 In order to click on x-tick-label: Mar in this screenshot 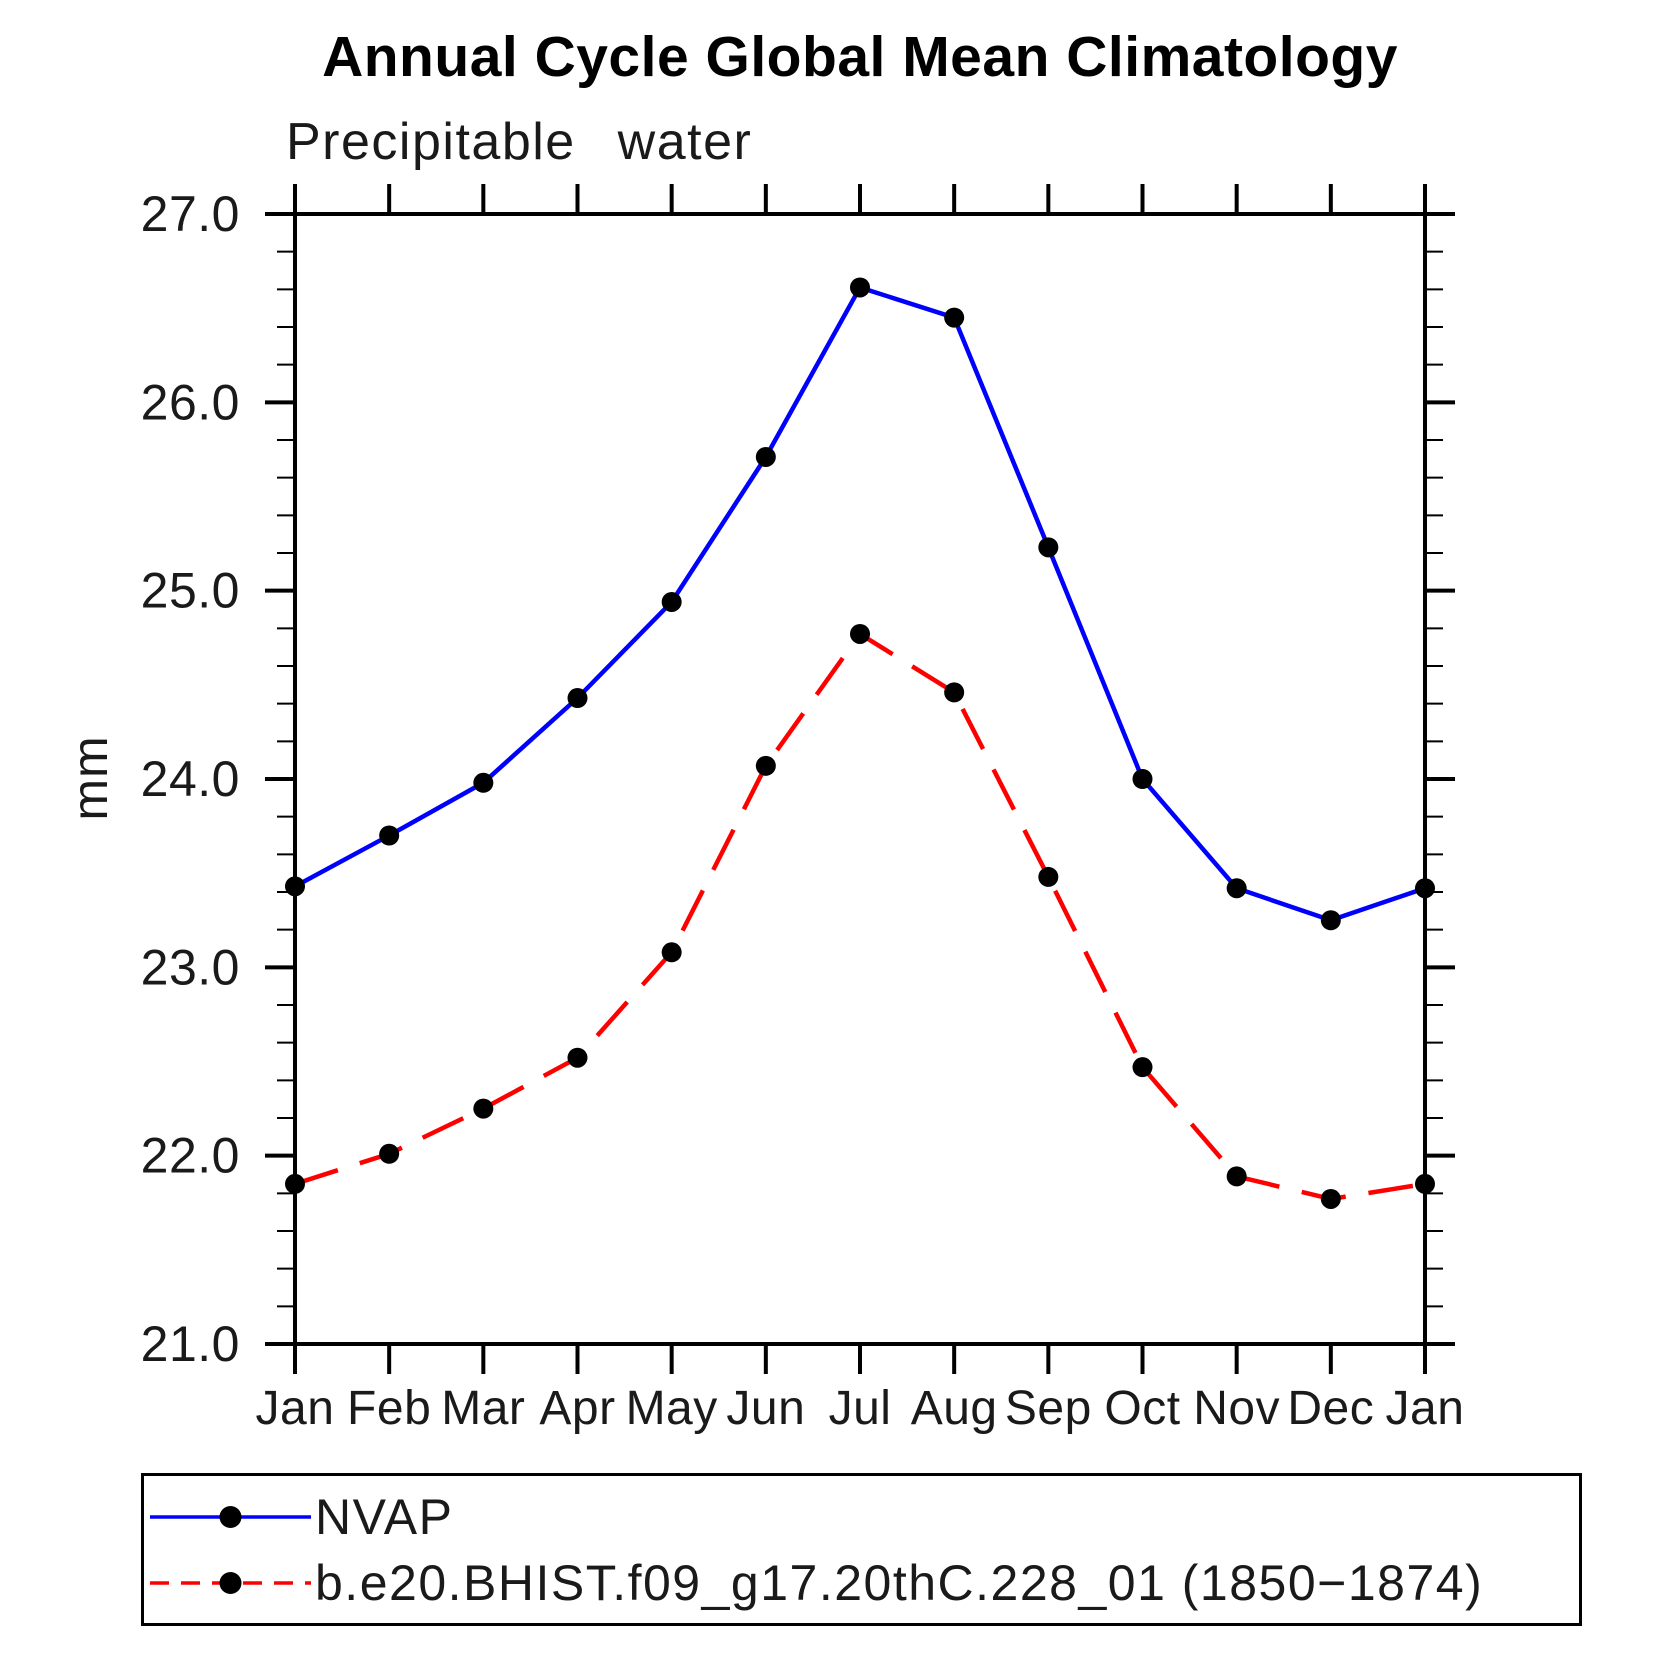, I will do `click(483, 1408)`.